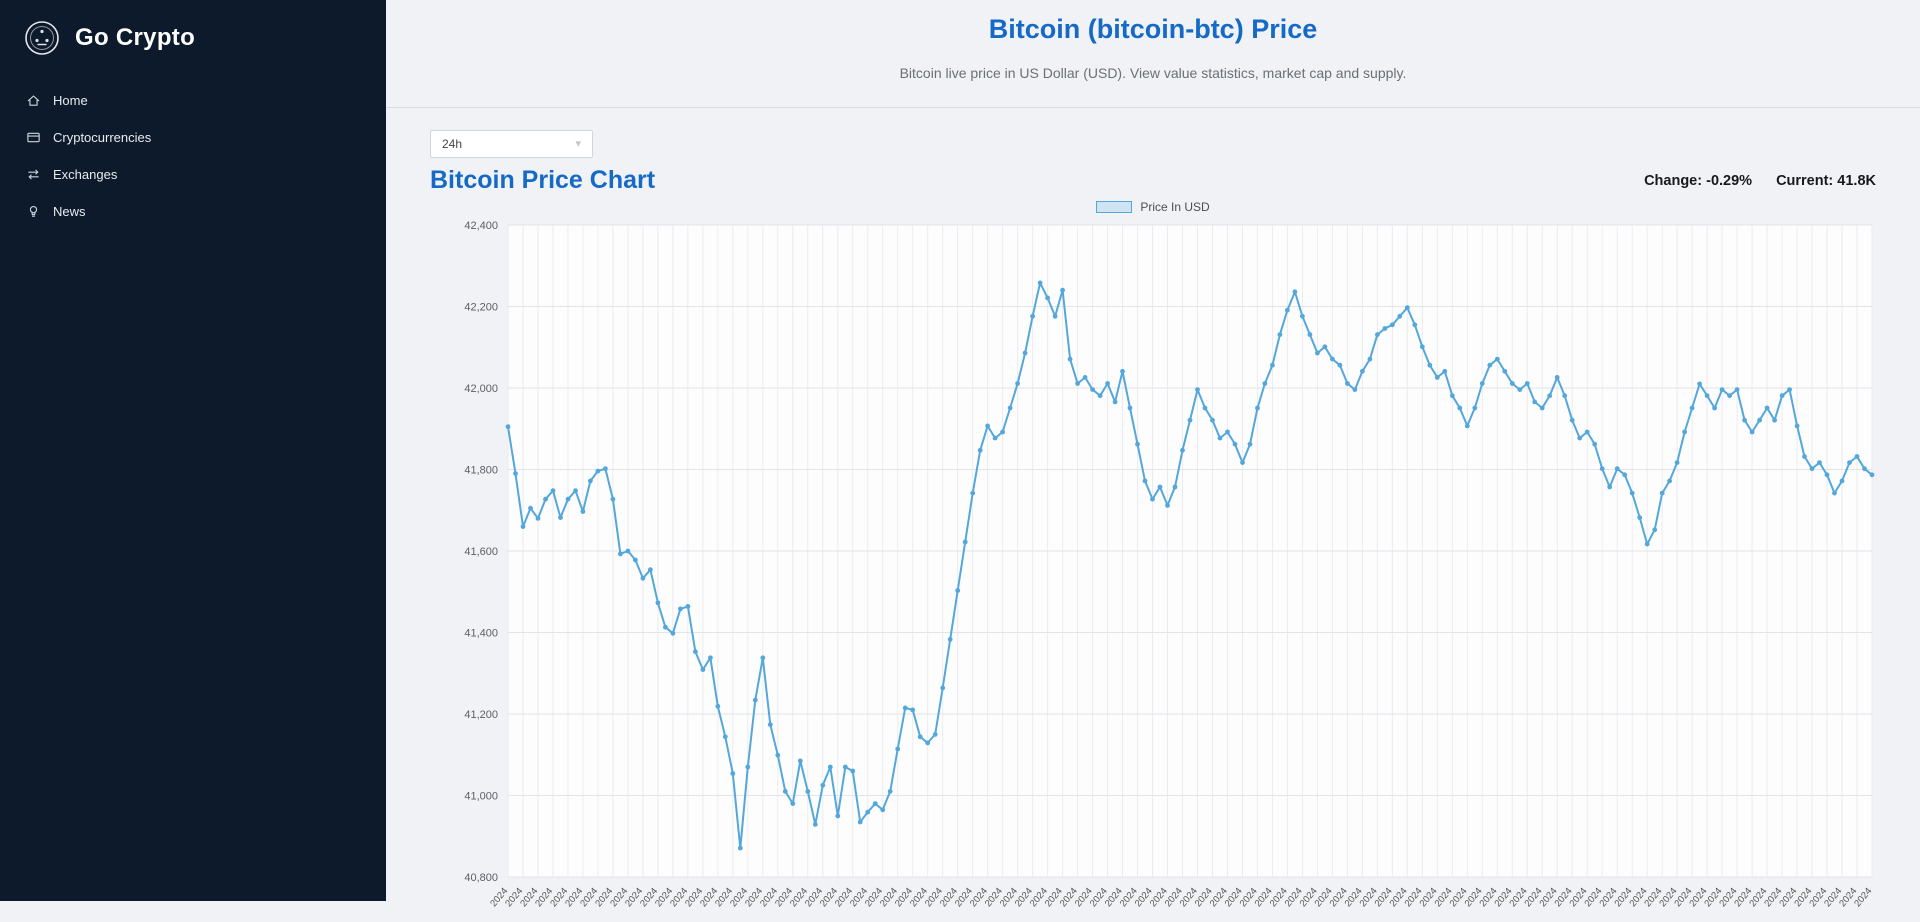  I want to click on x-tick-label: 2024, so click(1863, 897).